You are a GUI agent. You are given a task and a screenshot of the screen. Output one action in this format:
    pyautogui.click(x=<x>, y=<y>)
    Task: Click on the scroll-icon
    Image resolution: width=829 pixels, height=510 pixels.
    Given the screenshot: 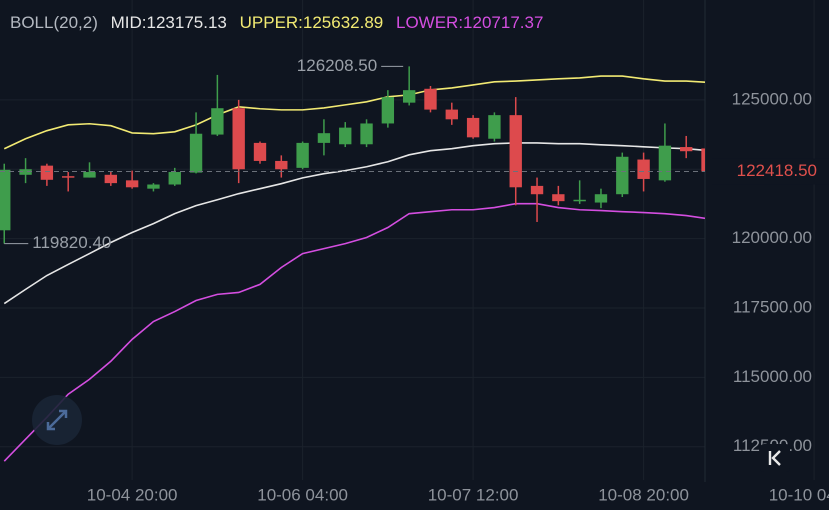 What is the action you would take?
    pyautogui.click(x=774, y=458)
    